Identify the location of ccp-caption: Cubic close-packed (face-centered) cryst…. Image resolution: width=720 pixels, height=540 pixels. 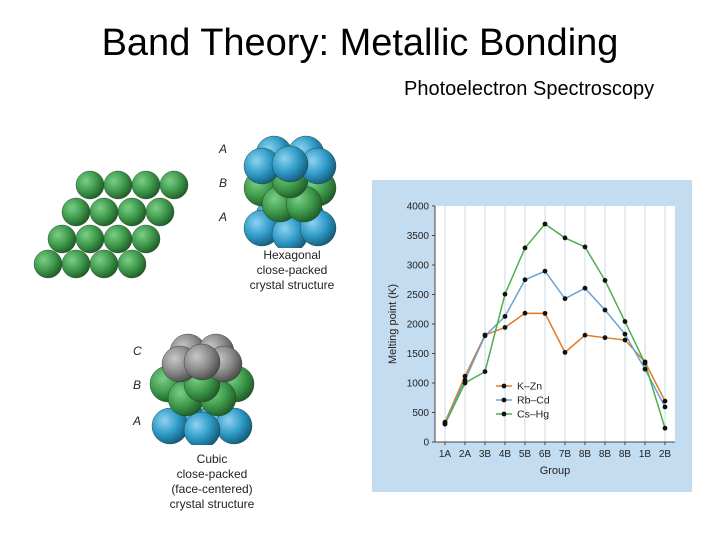
(212, 482).